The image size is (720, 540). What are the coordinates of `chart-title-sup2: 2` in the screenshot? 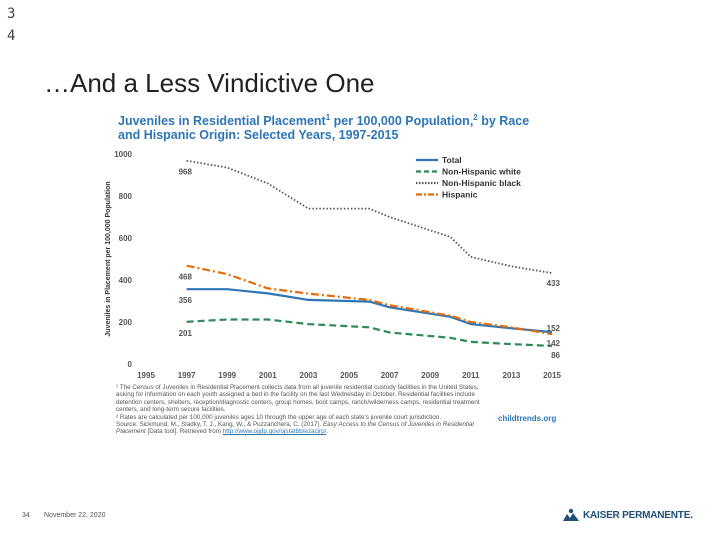 It's located at (475, 117).